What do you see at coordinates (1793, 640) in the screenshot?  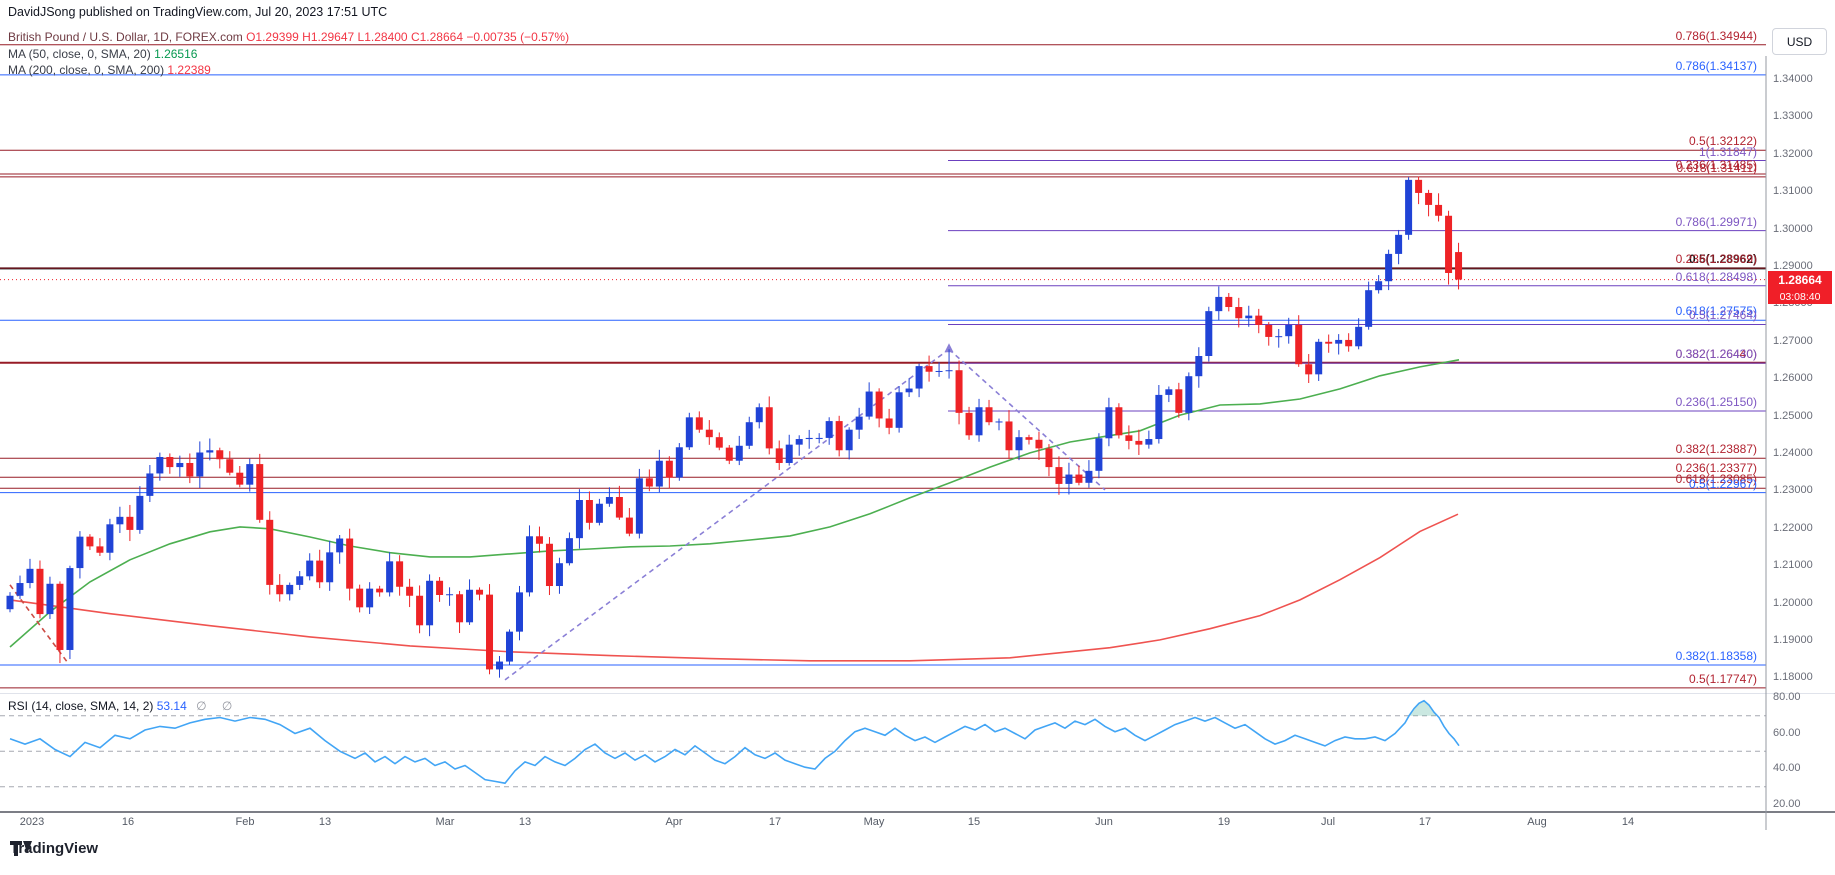 I see `price-tick-label: 1.19000` at bounding box center [1793, 640].